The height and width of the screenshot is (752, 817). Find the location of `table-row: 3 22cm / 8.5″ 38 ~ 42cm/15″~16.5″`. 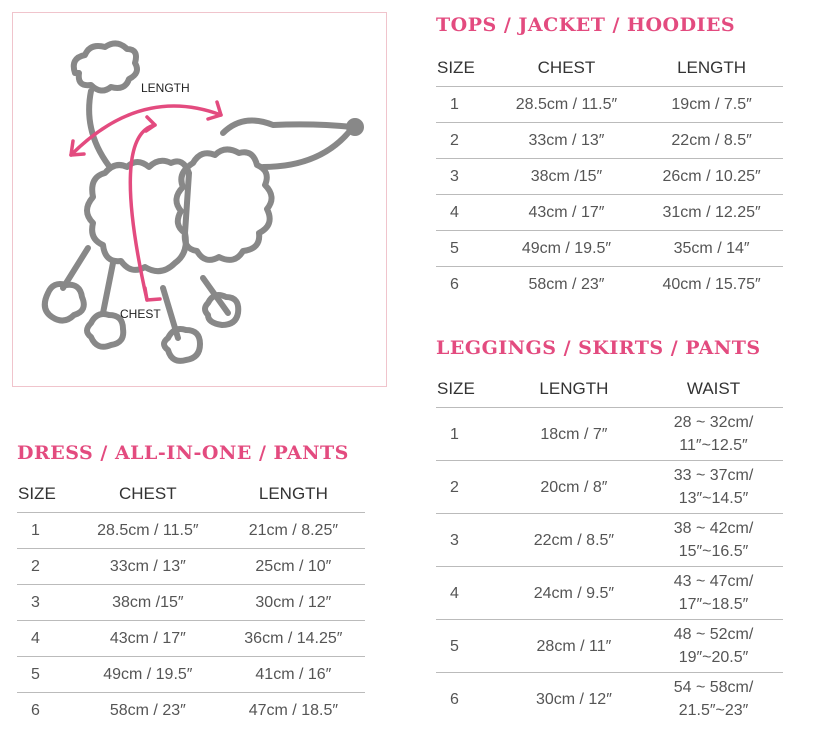

table-row: 3 22cm / 8.5″ 38 ~ 42cm/15″~16.5″ is located at coordinates (609, 540).